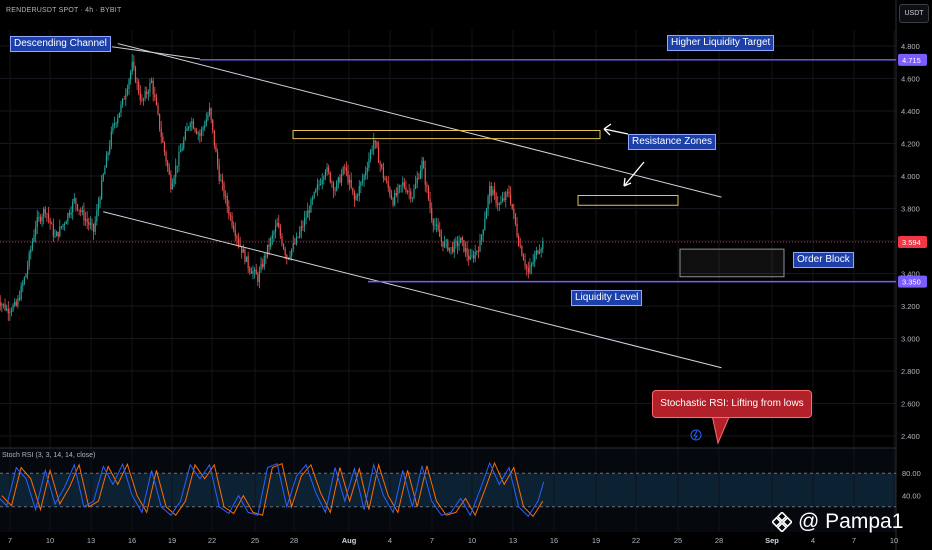 The image size is (932, 550). What do you see at coordinates (721, 43) in the screenshot?
I see `higher-liquidity-target-label: Higher Liquidity Target` at bounding box center [721, 43].